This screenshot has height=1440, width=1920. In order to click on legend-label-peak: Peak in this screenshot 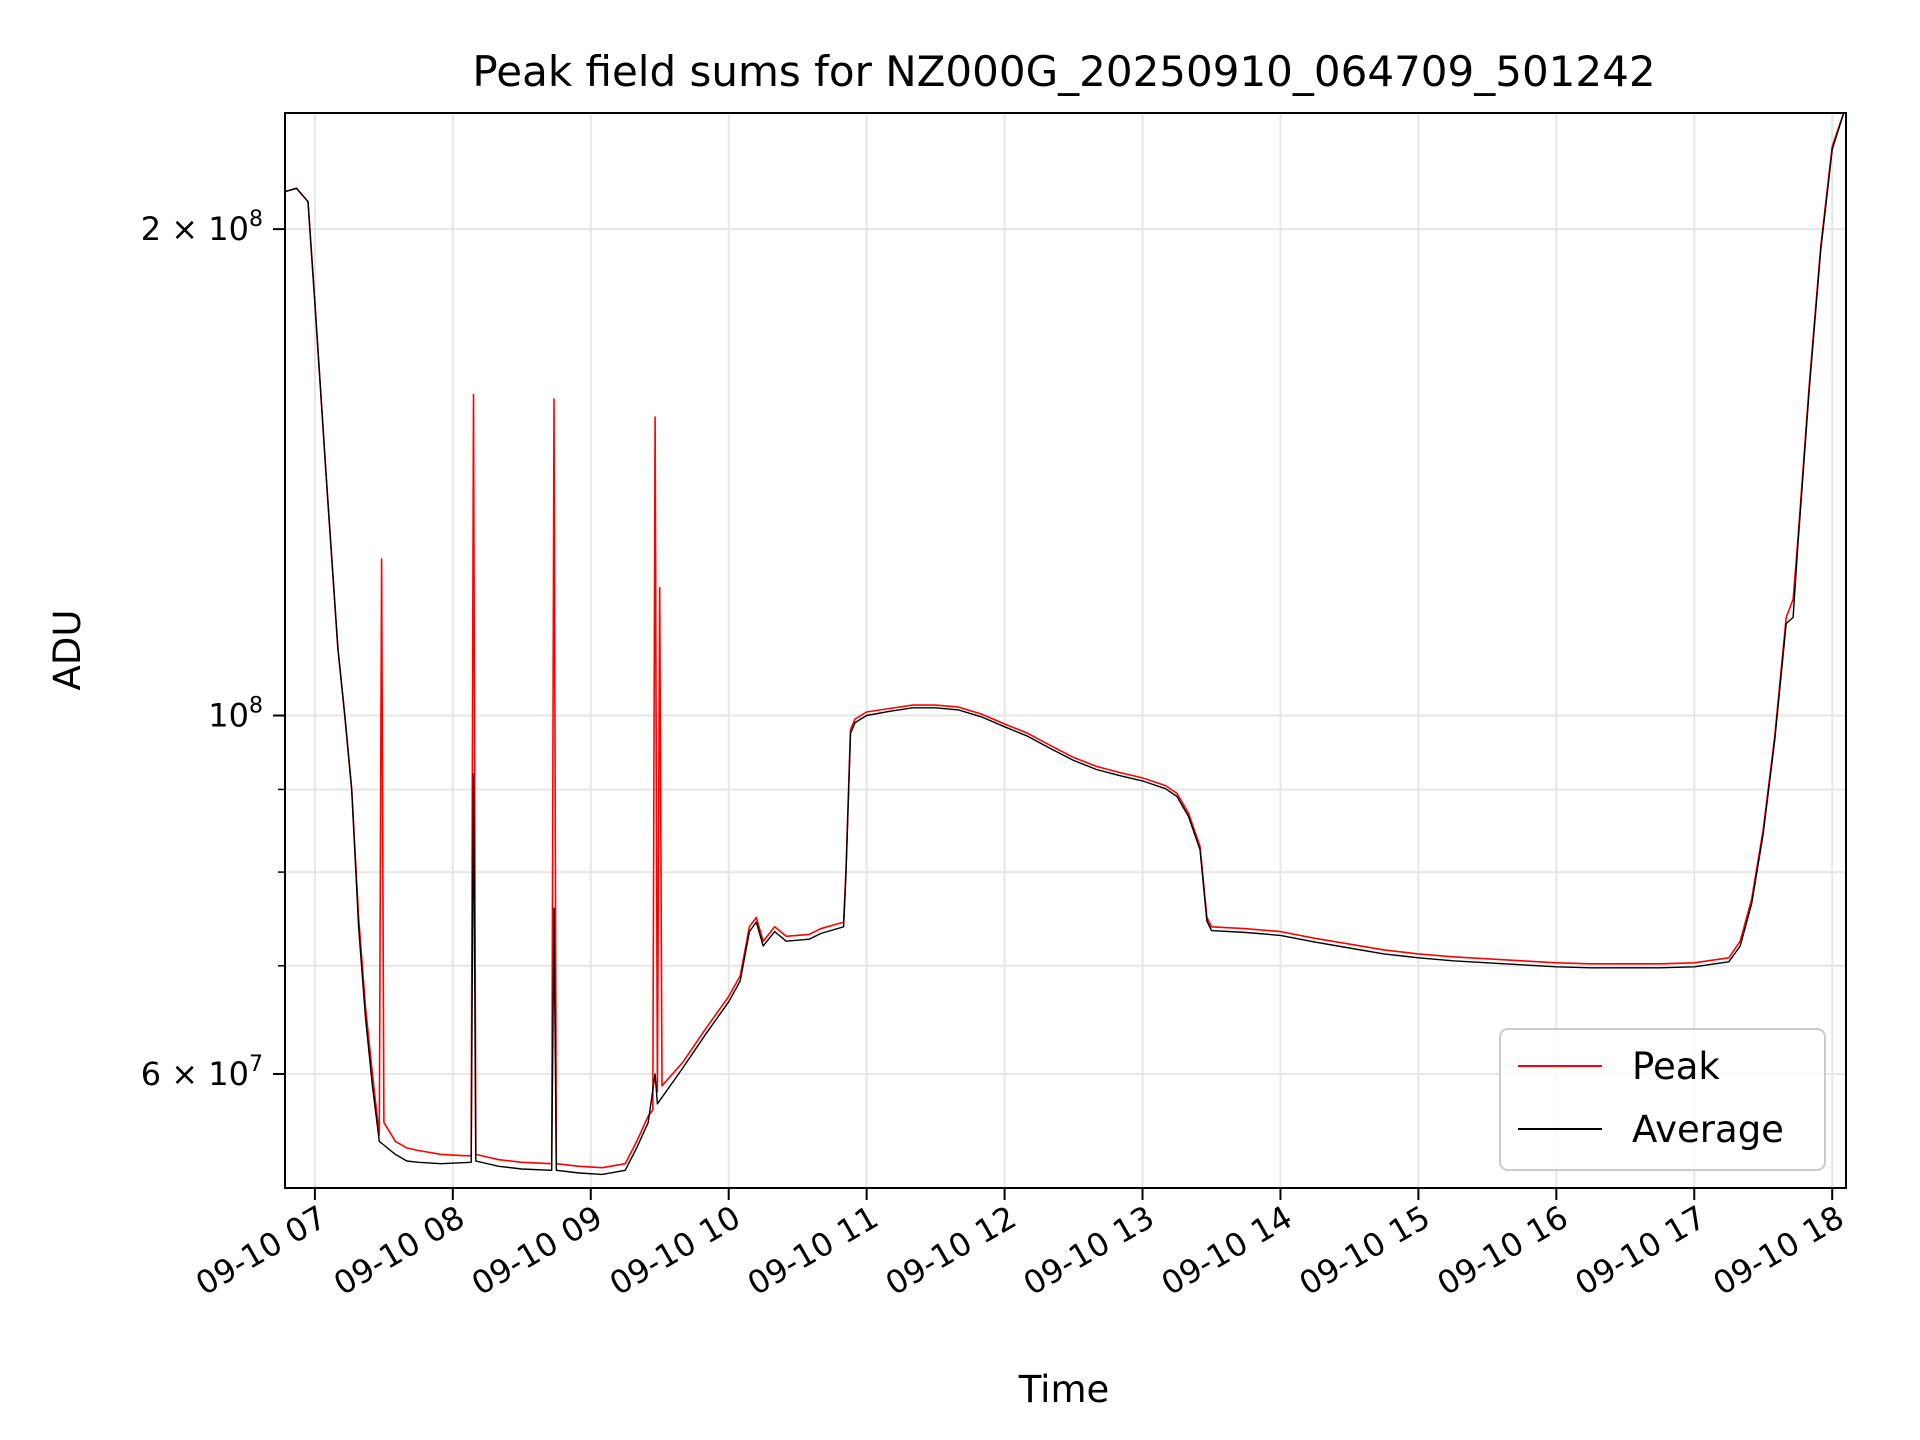, I will do `click(1676, 1066)`.